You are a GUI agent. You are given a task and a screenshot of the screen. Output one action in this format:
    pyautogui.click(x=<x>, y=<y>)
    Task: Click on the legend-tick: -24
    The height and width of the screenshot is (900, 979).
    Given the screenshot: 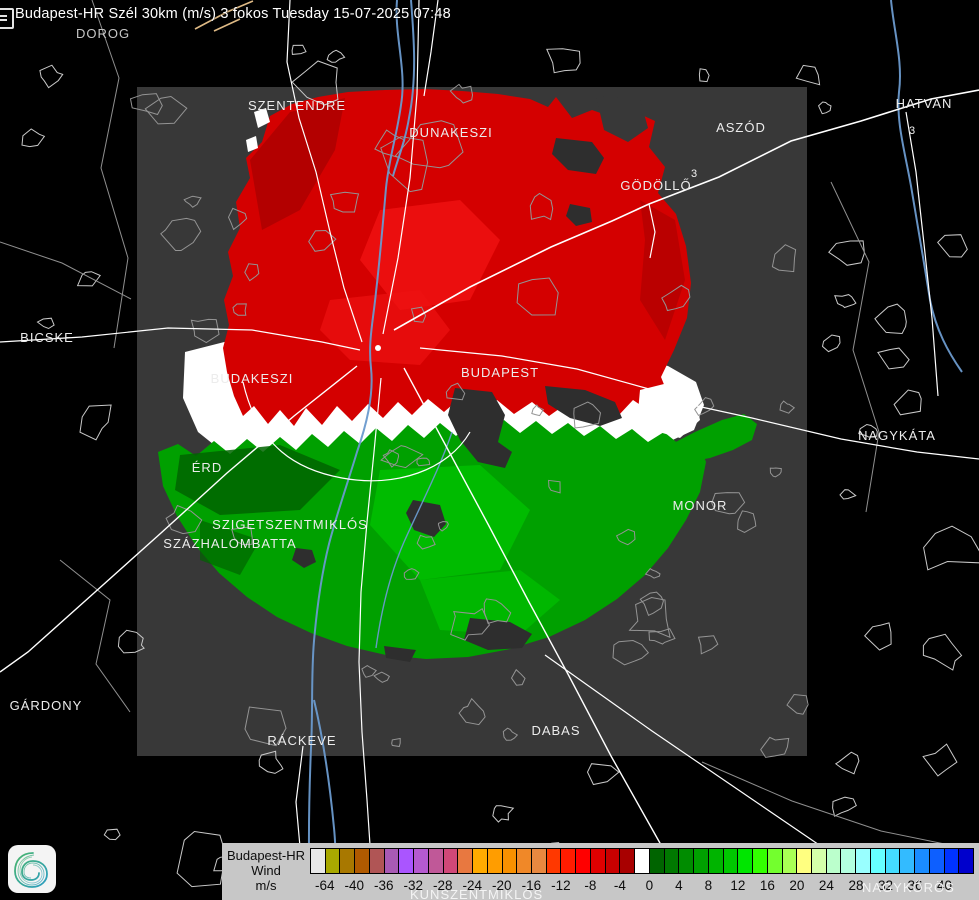 What is the action you would take?
    pyautogui.click(x=472, y=885)
    